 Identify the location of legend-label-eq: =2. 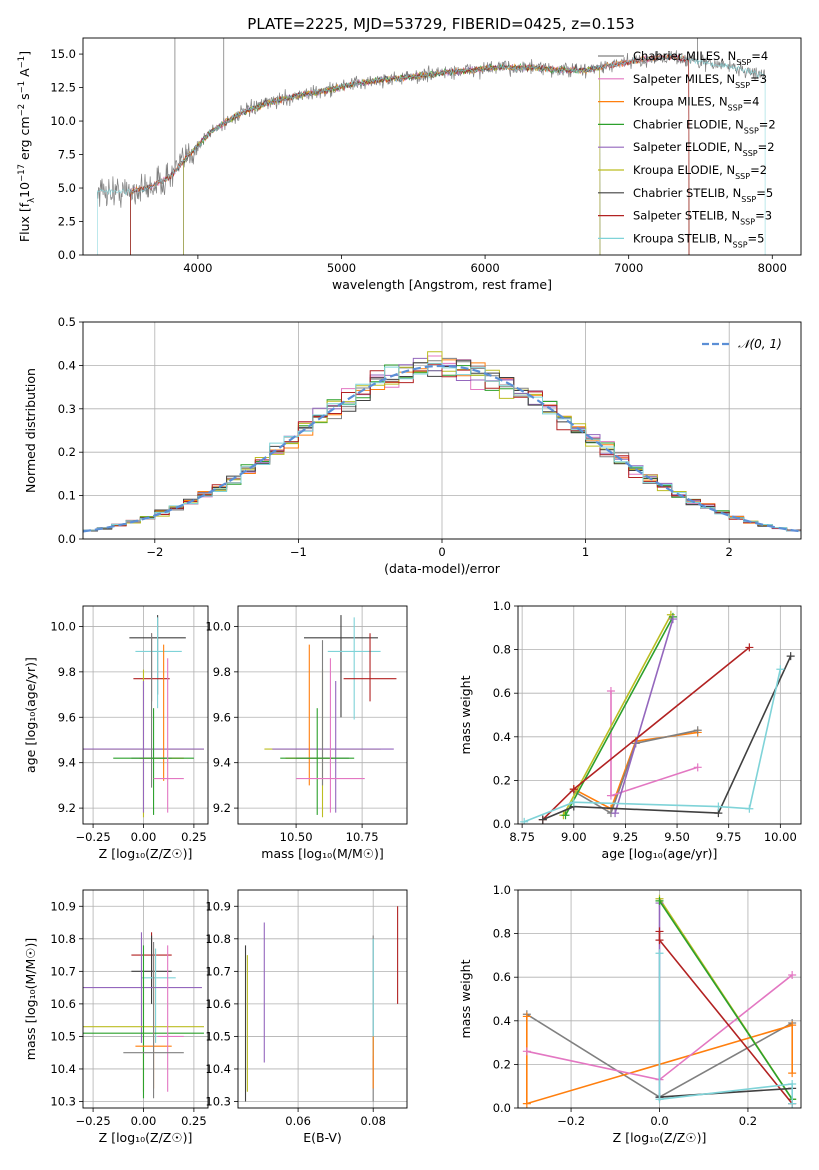
(767, 124).